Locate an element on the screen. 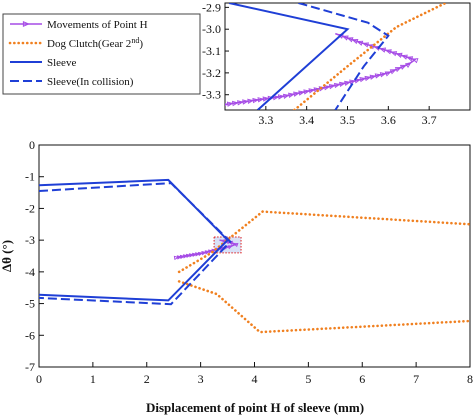 Image resolution: width=474 pixels, height=417 pixels. main-x-tick-label: 7 is located at coordinates (416, 379).